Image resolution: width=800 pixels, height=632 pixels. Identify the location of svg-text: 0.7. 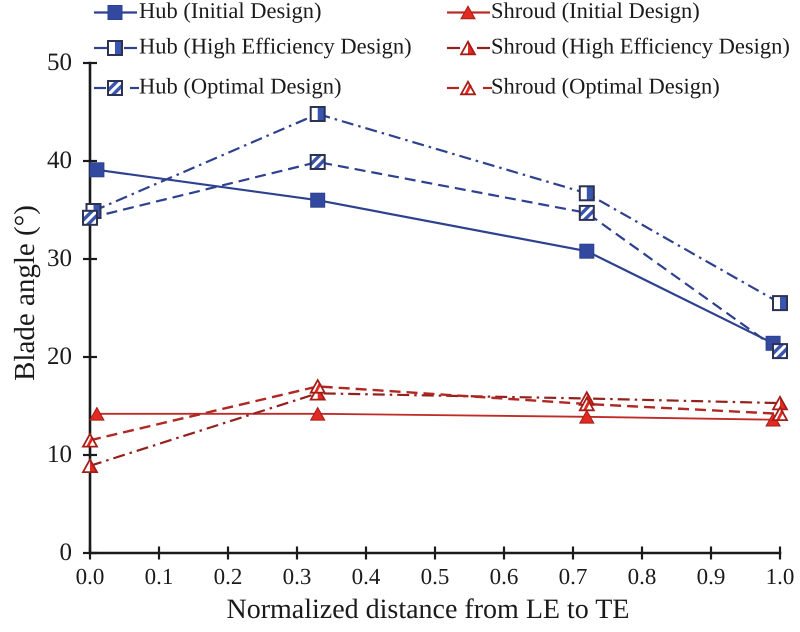
(573, 576).